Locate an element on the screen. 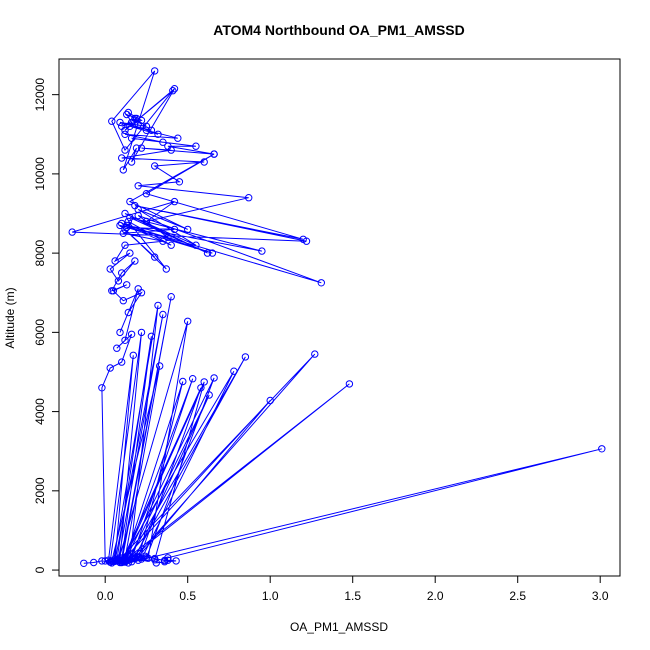  y-tick-label: 4000 is located at coordinates (40, 411).